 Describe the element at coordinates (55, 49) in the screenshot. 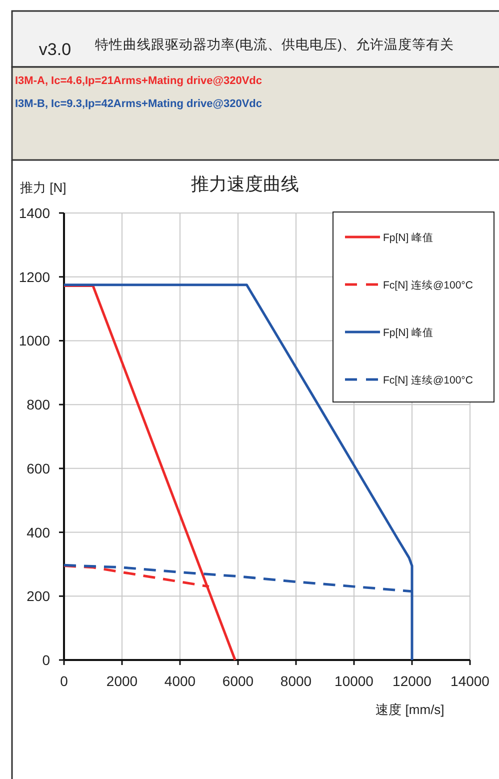

I see `text: v3.0` at that location.